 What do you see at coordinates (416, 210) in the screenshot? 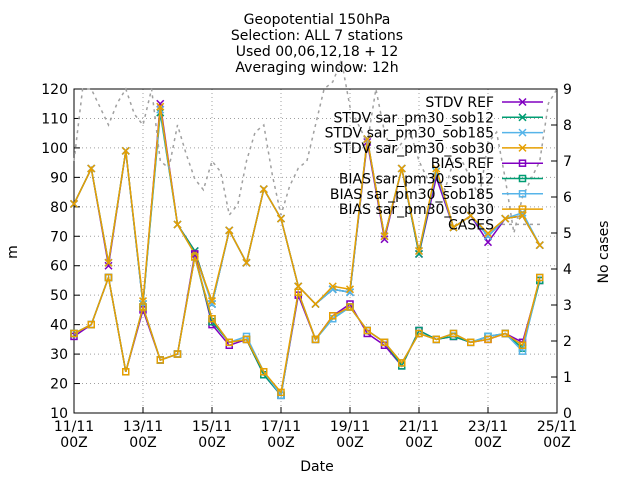
I see `legend-label: BIAS sar_pm30_sob30` at bounding box center [416, 210].